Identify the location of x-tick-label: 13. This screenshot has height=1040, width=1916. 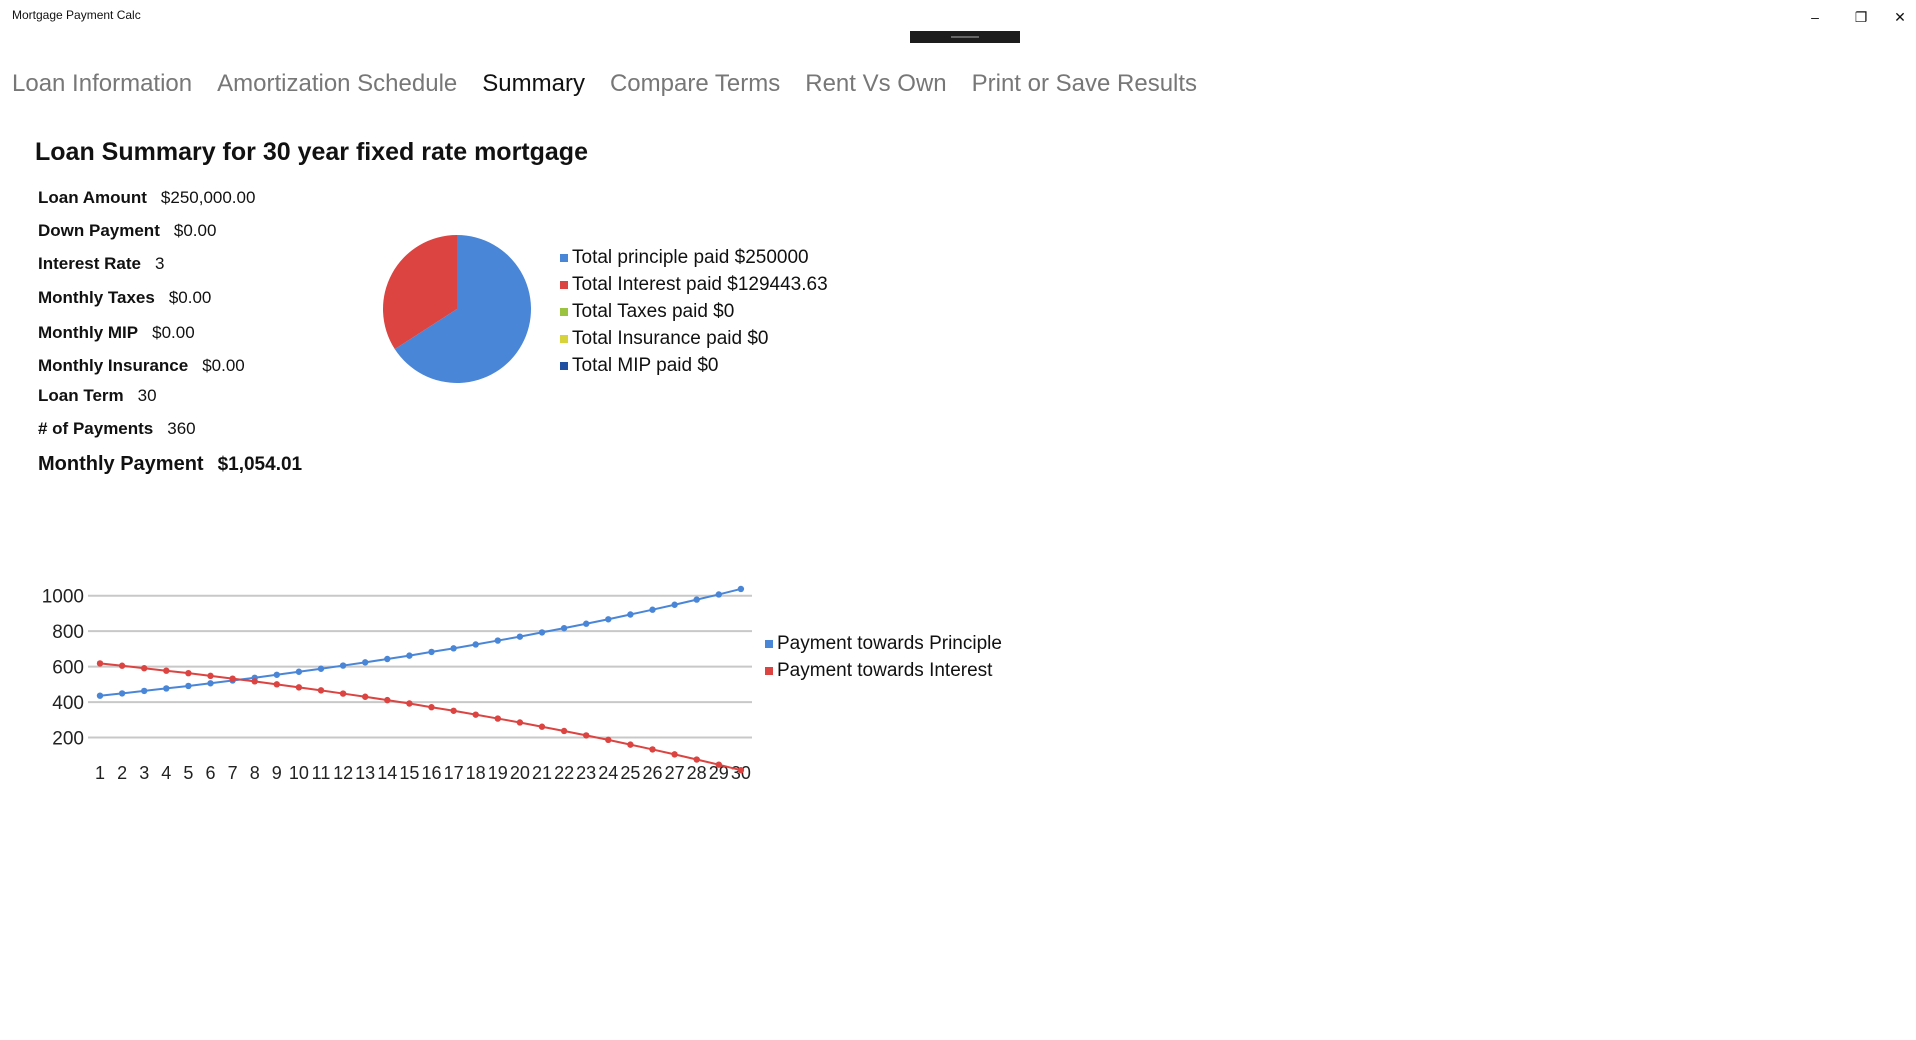
(365, 773).